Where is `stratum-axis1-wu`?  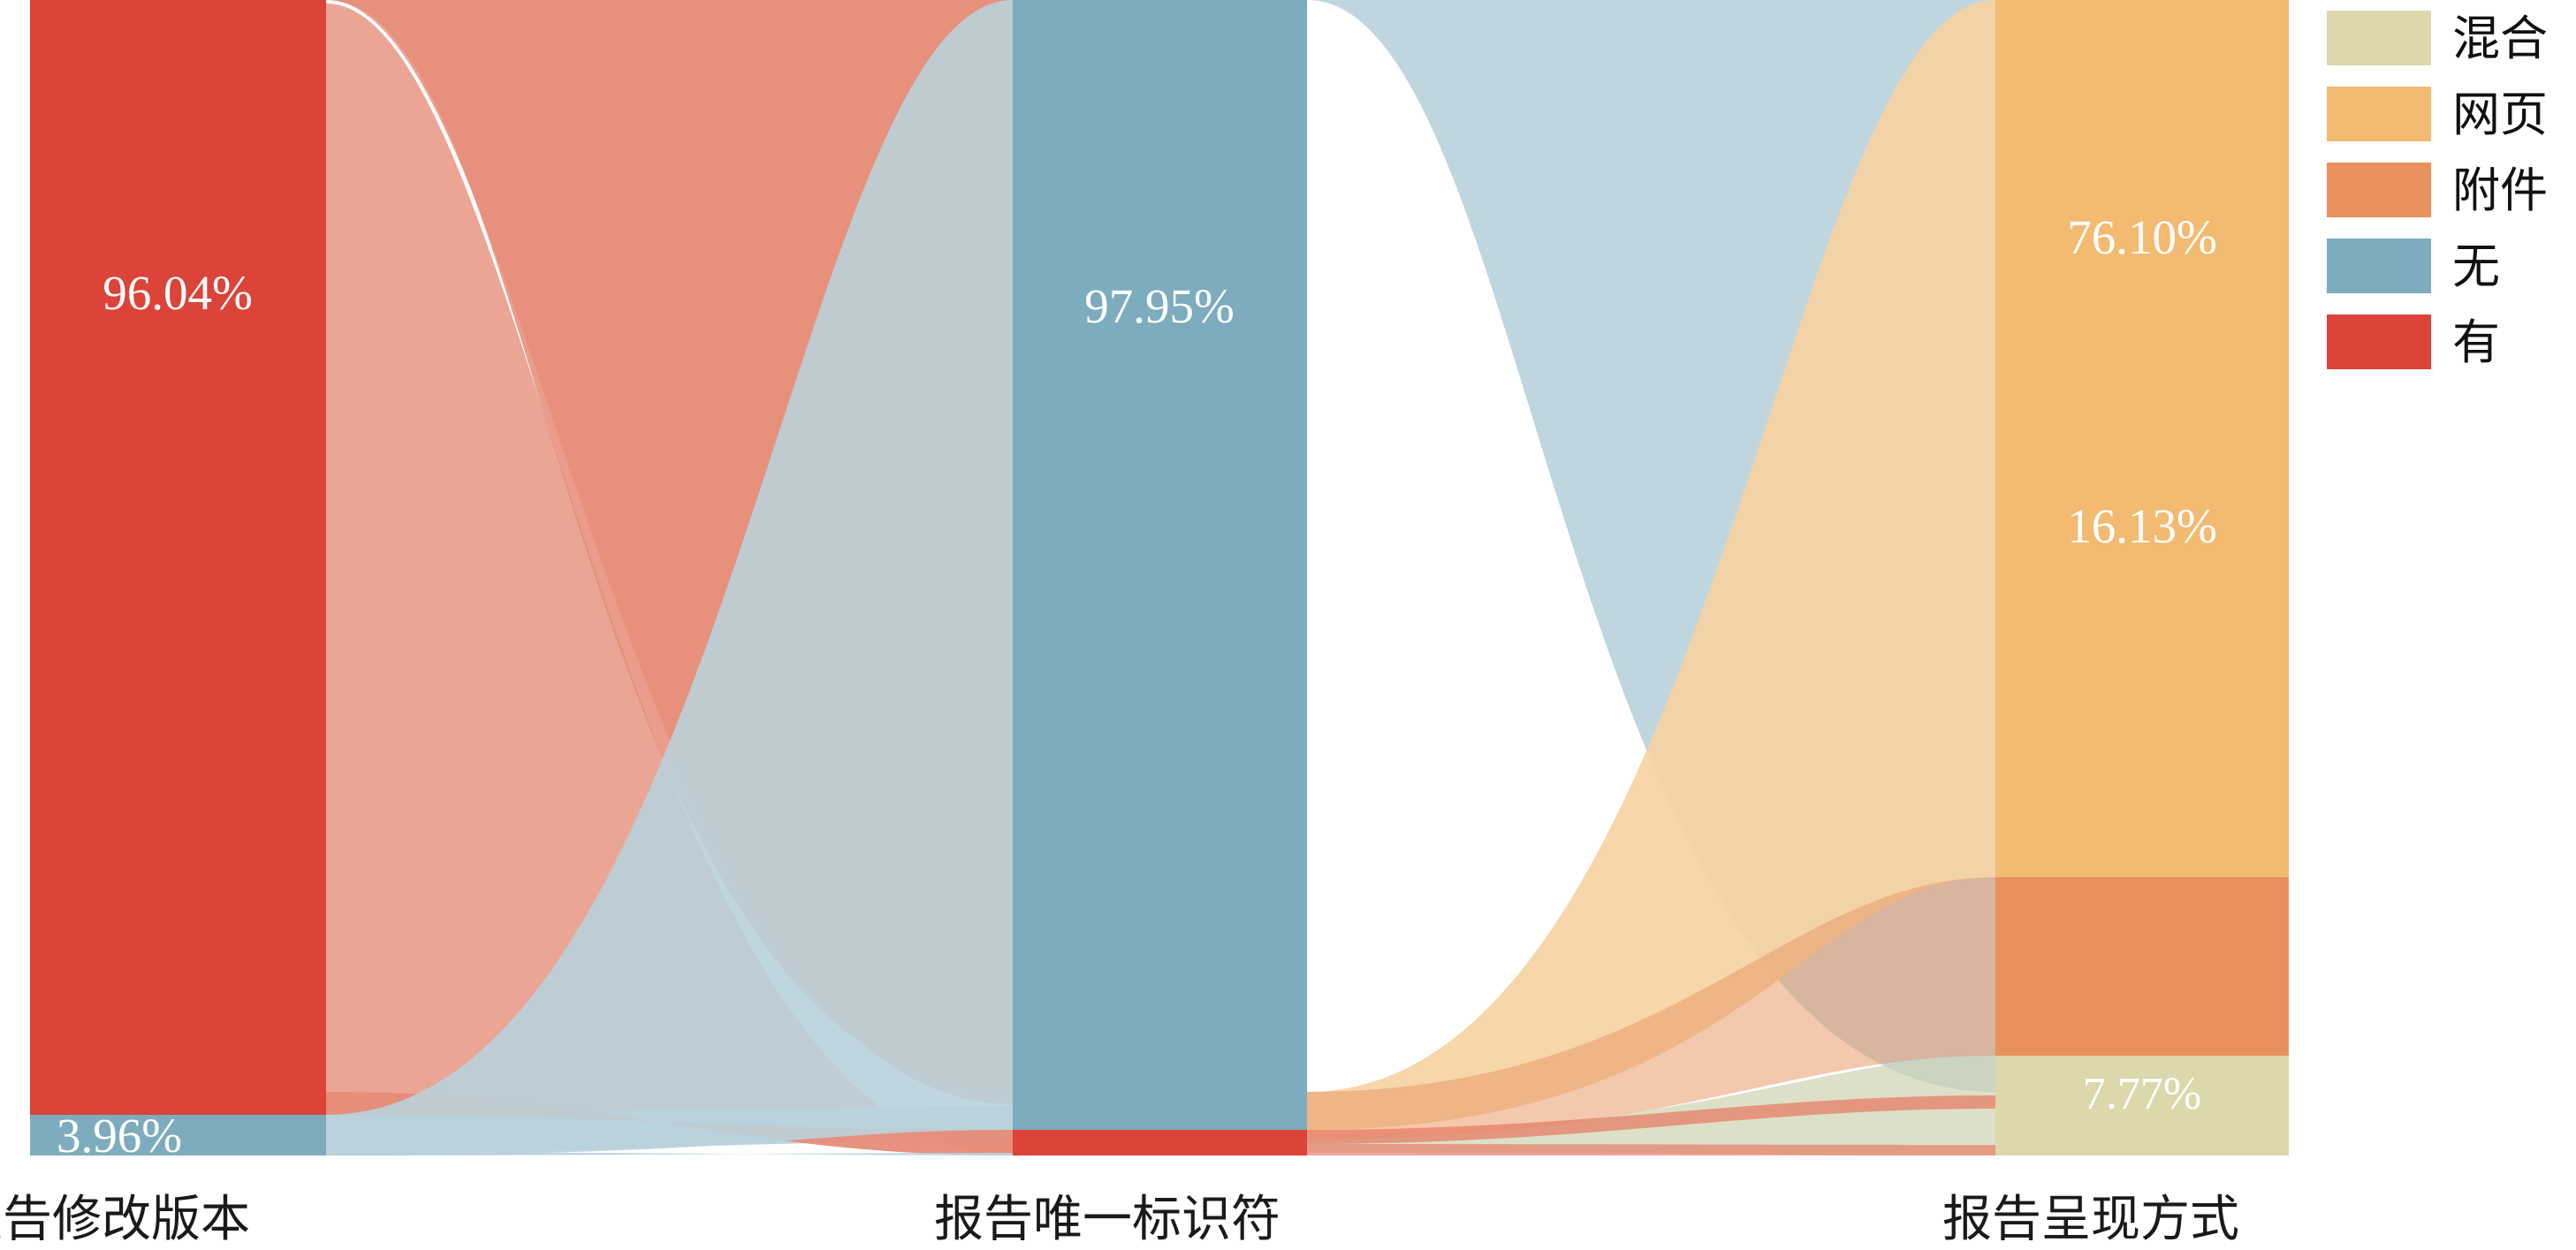
stratum-axis1-wu is located at coordinates (178, 1135).